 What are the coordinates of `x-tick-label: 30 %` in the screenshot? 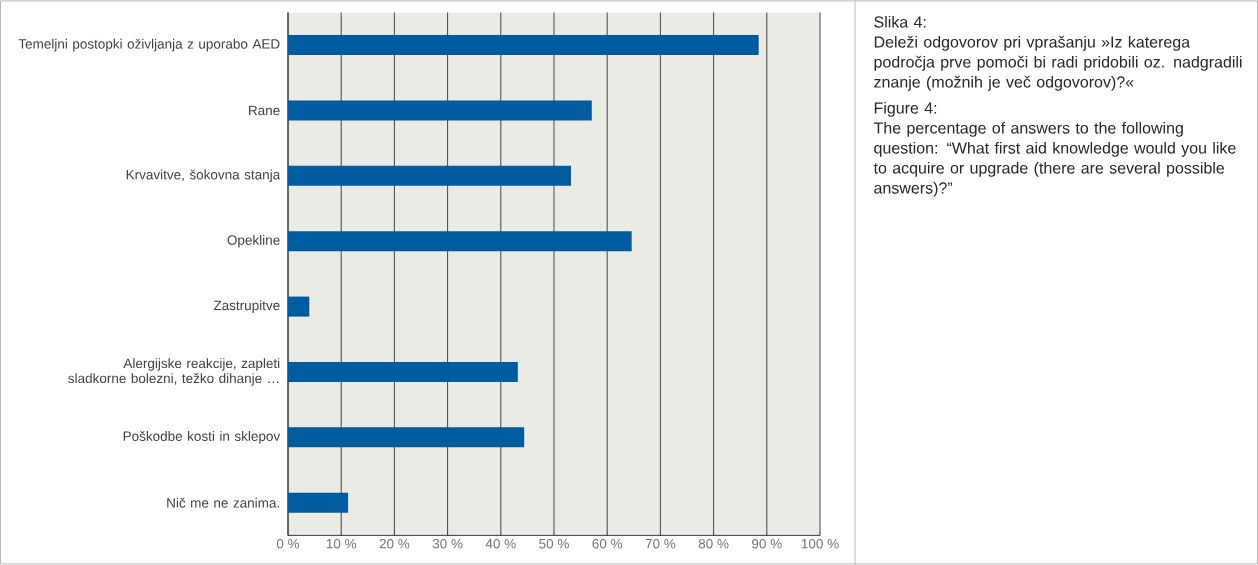 It's located at (447, 544).